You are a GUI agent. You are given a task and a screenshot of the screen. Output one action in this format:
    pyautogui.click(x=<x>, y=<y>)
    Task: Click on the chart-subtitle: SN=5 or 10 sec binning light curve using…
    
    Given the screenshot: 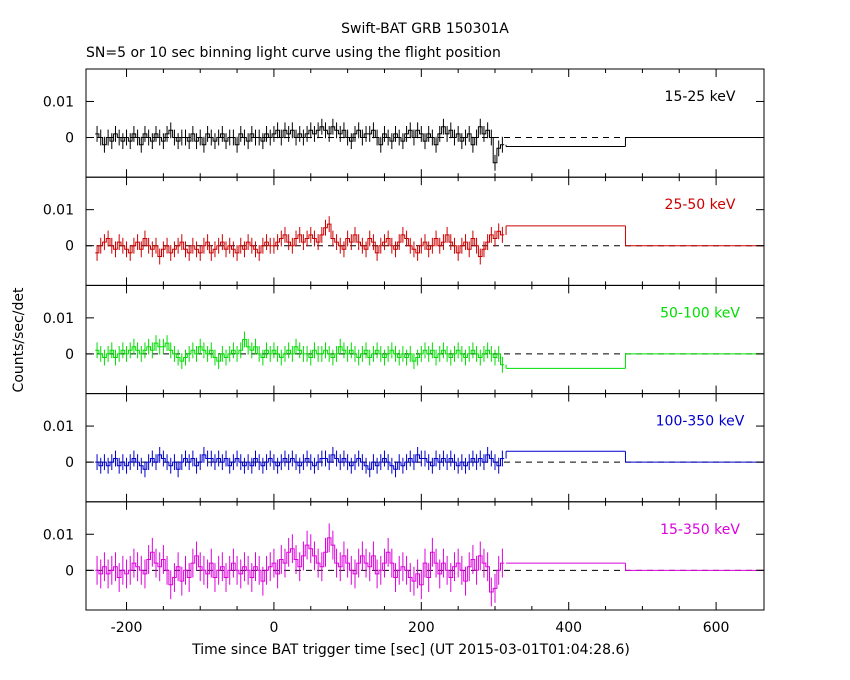 What is the action you would take?
    pyautogui.click(x=293, y=53)
    